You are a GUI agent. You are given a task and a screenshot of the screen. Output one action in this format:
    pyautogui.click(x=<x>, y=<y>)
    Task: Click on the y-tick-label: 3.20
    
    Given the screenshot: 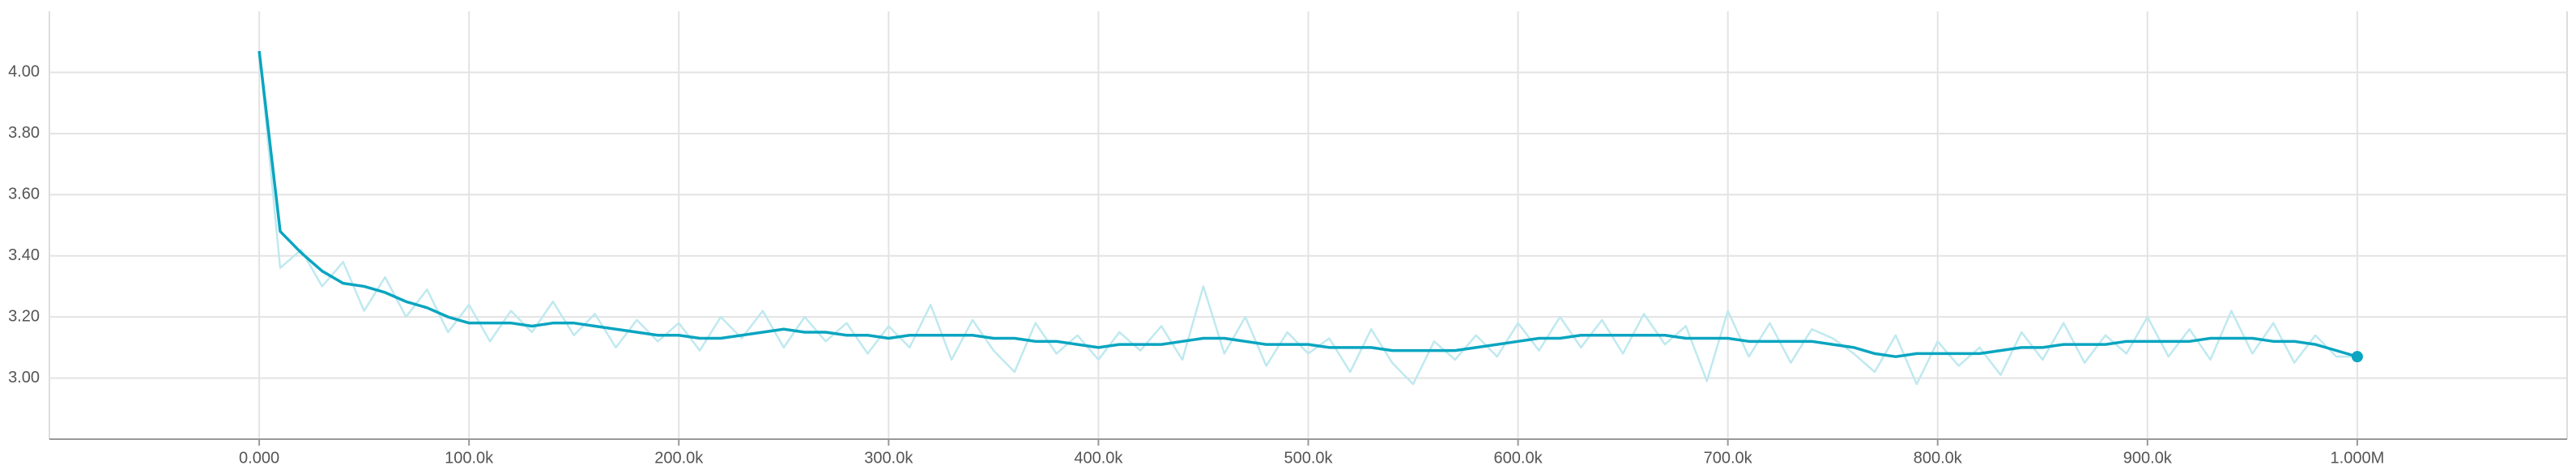 What is the action you would take?
    pyautogui.click(x=24, y=316)
    